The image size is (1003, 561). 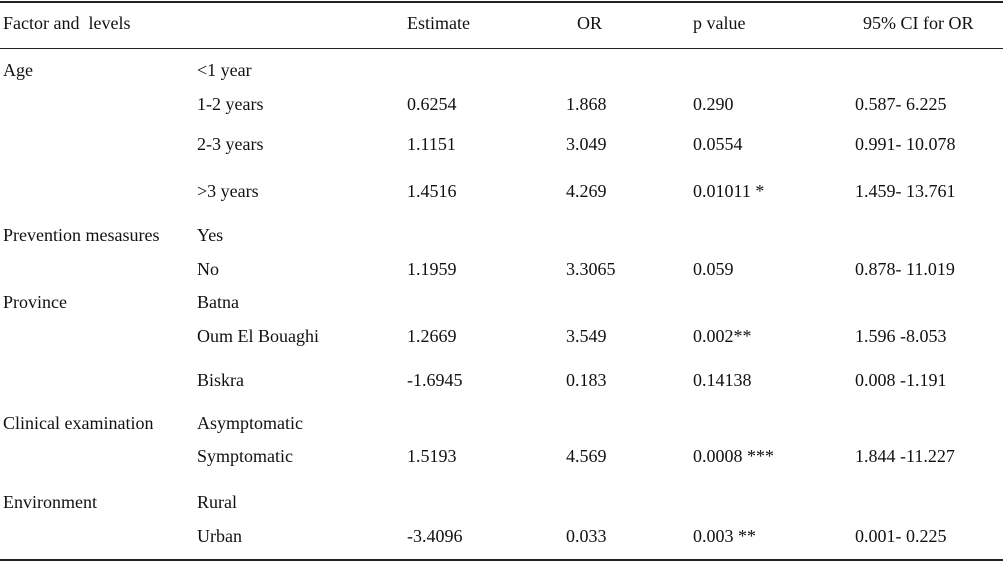 What do you see at coordinates (208, 269) in the screenshot?
I see `level: No` at bounding box center [208, 269].